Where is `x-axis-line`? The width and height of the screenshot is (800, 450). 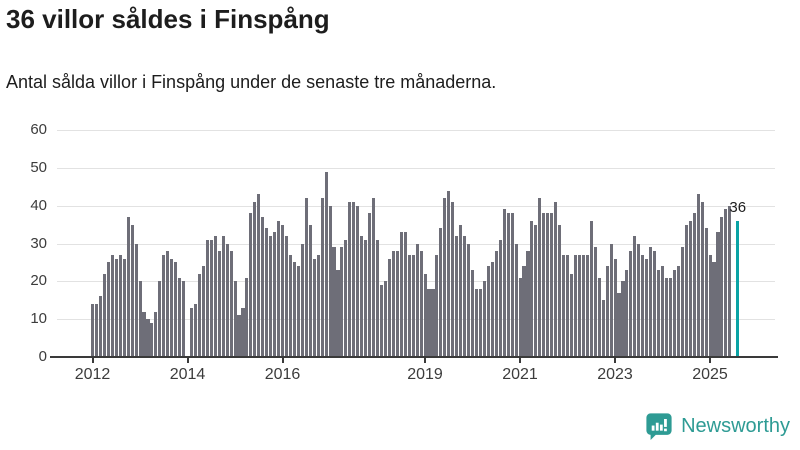 x-axis-line is located at coordinates (414, 357).